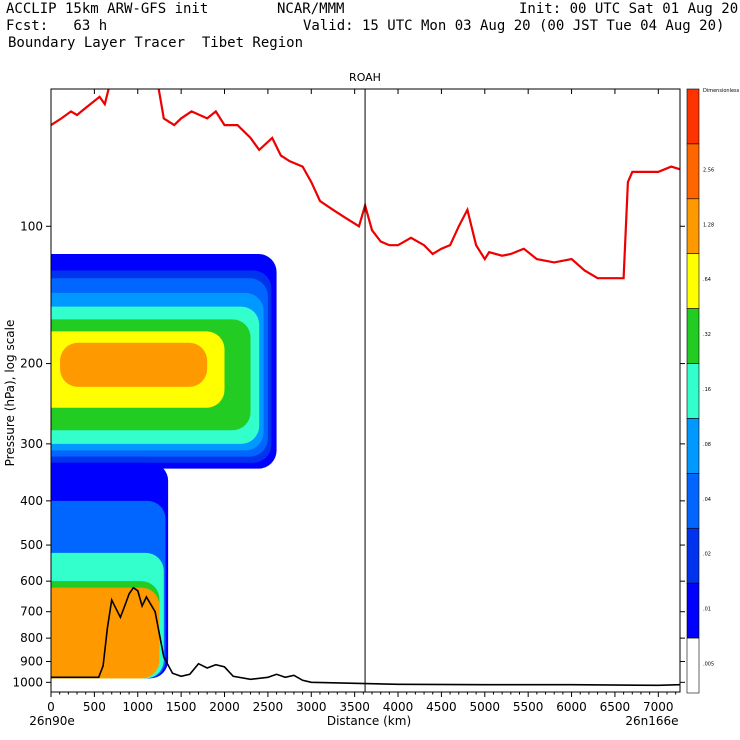 The width and height of the screenshot is (740, 740). I want to click on y-tick-label: 1000, so click(27, 682).